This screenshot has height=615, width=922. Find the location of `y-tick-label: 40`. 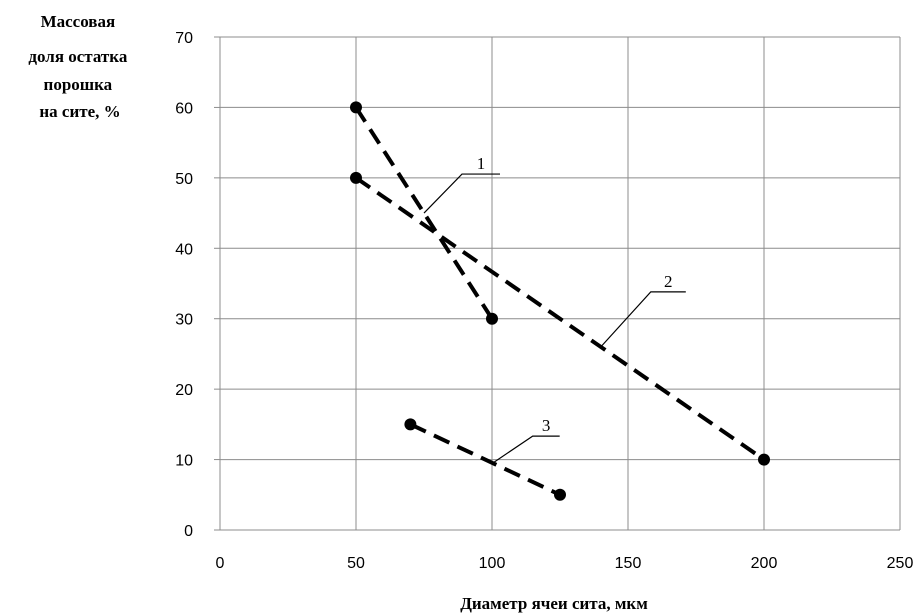

y-tick-label: 40 is located at coordinates (184, 249).